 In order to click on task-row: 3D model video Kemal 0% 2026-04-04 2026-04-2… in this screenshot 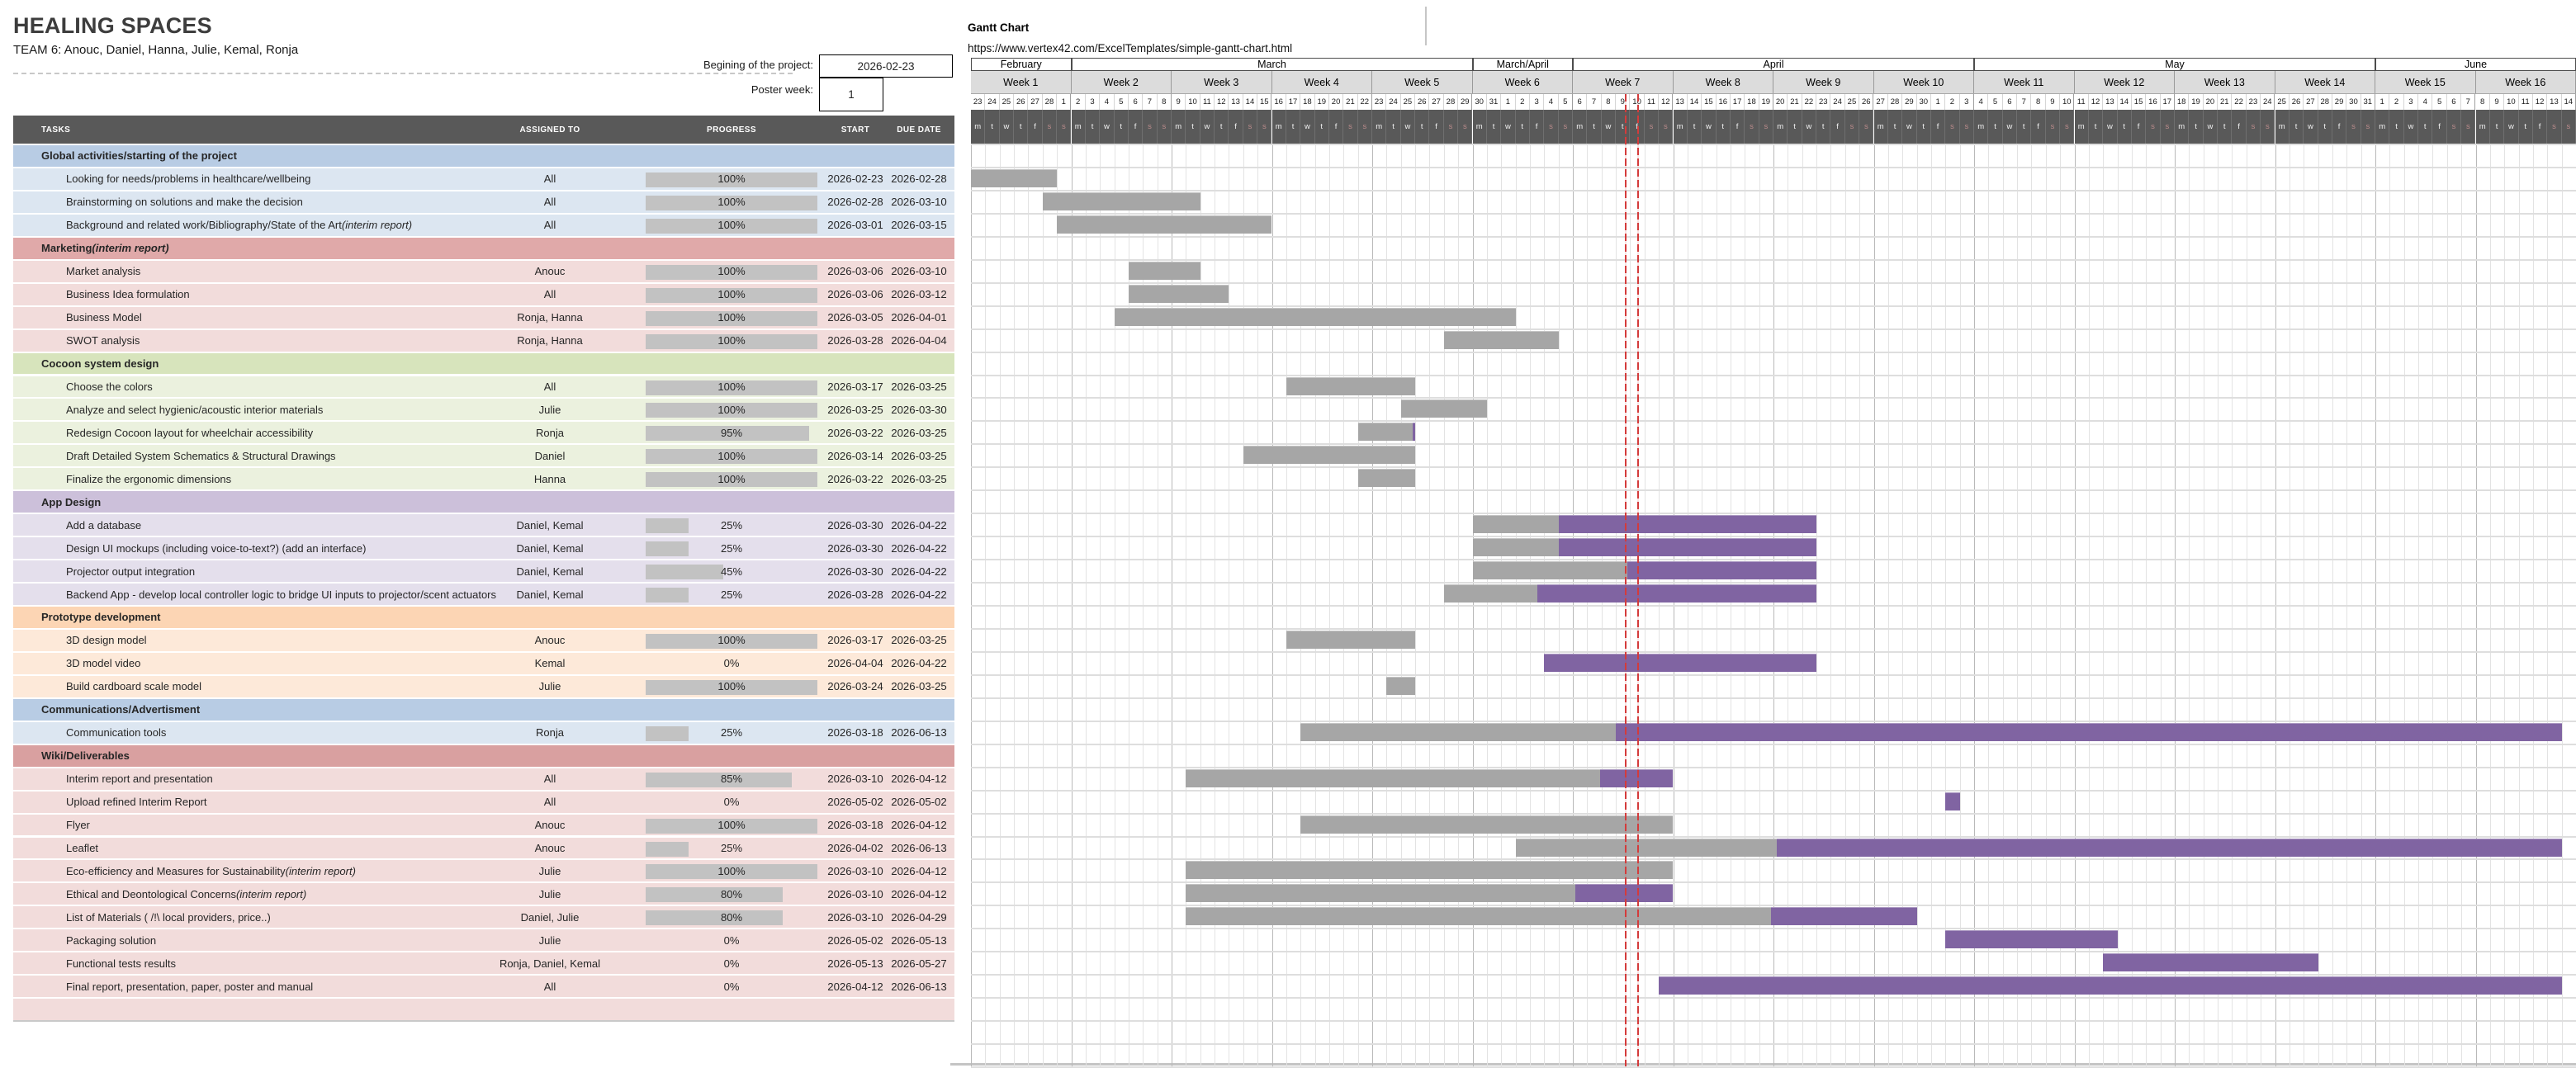, I will do `click(483, 662)`.